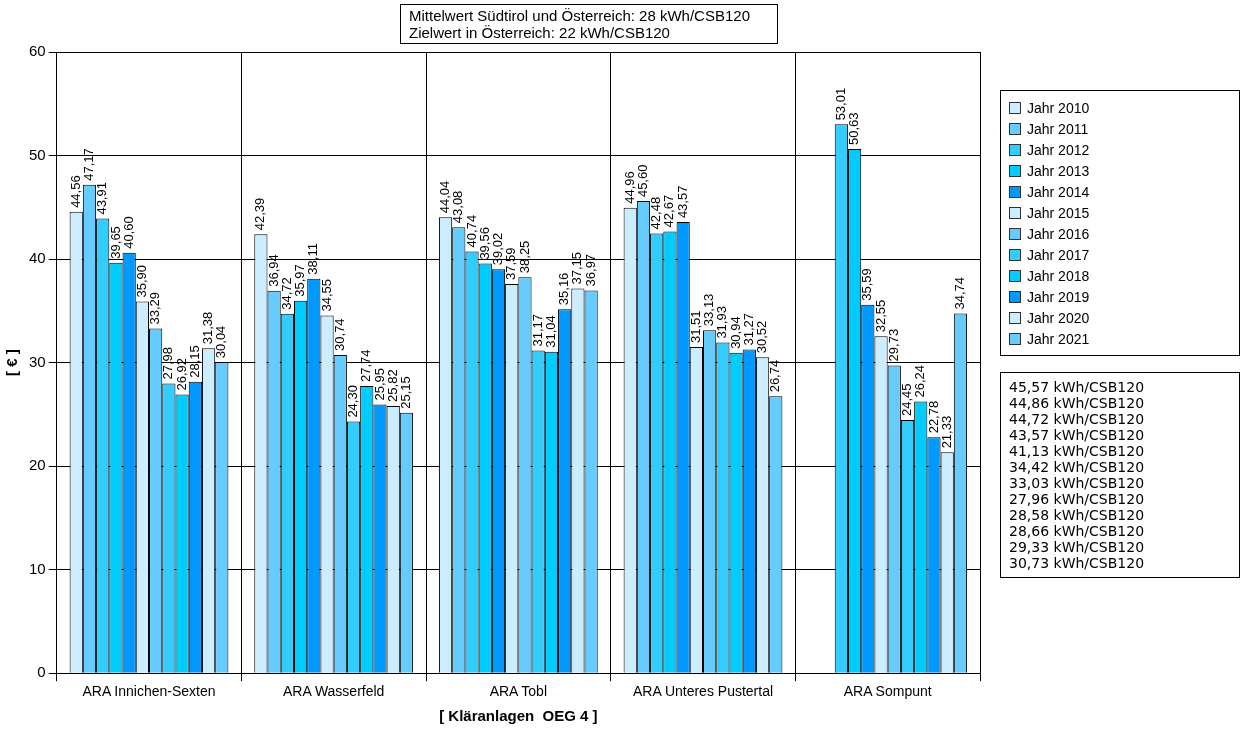 The height and width of the screenshot is (733, 1251). What do you see at coordinates (1077, 547) in the screenshot?
I see `text: 29,33 kWh/CSB120` at bounding box center [1077, 547].